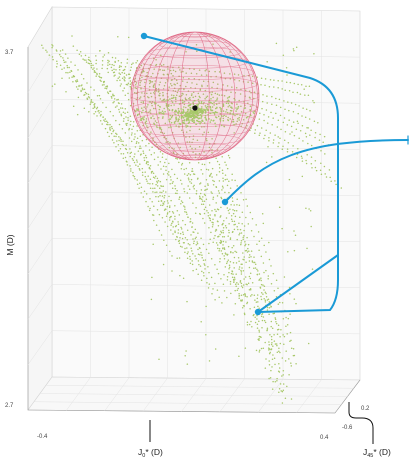 The width and height of the screenshot is (413, 463). Describe the element at coordinates (195, 35) in the screenshot. I see `sphere-latitude-line` at that location.